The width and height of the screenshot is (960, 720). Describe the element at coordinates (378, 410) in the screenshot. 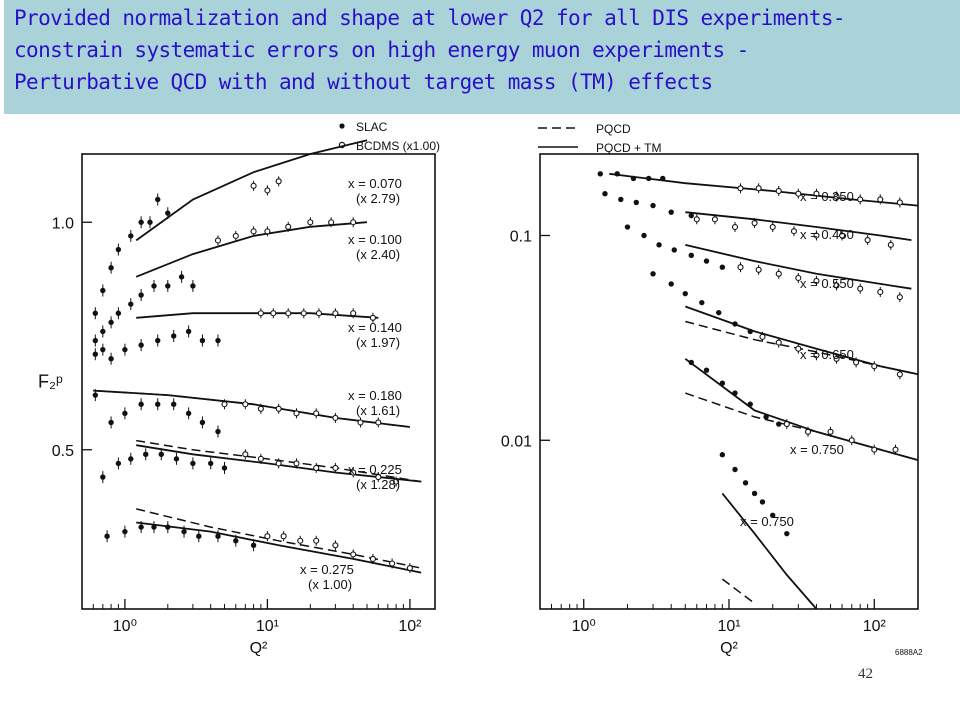

I see `series-scale-label: (x 1.61)` at that location.